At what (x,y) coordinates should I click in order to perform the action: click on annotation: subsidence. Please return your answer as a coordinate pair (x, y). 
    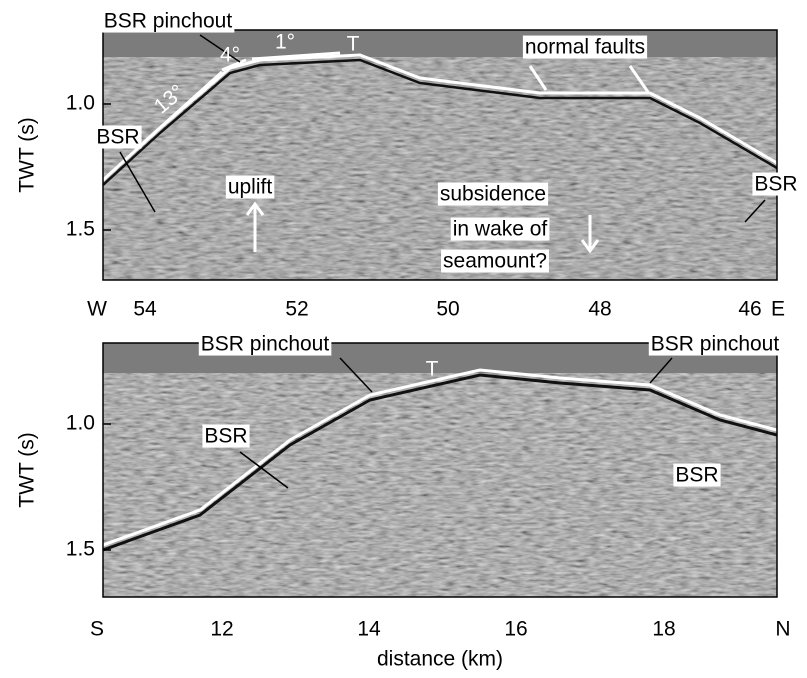
    Looking at the image, I should click on (493, 194).